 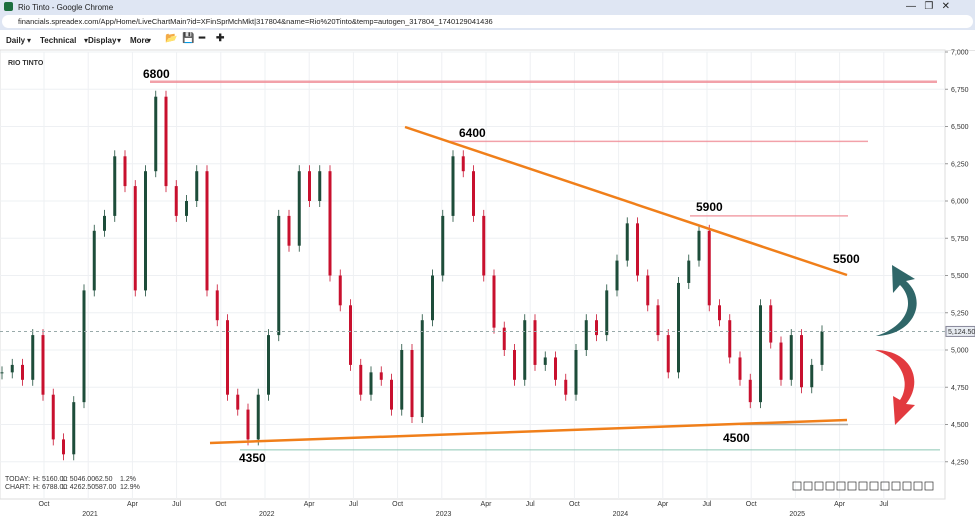 What do you see at coordinates (16, 40) in the screenshot?
I see `toolbar-item: Daily` at bounding box center [16, 40].